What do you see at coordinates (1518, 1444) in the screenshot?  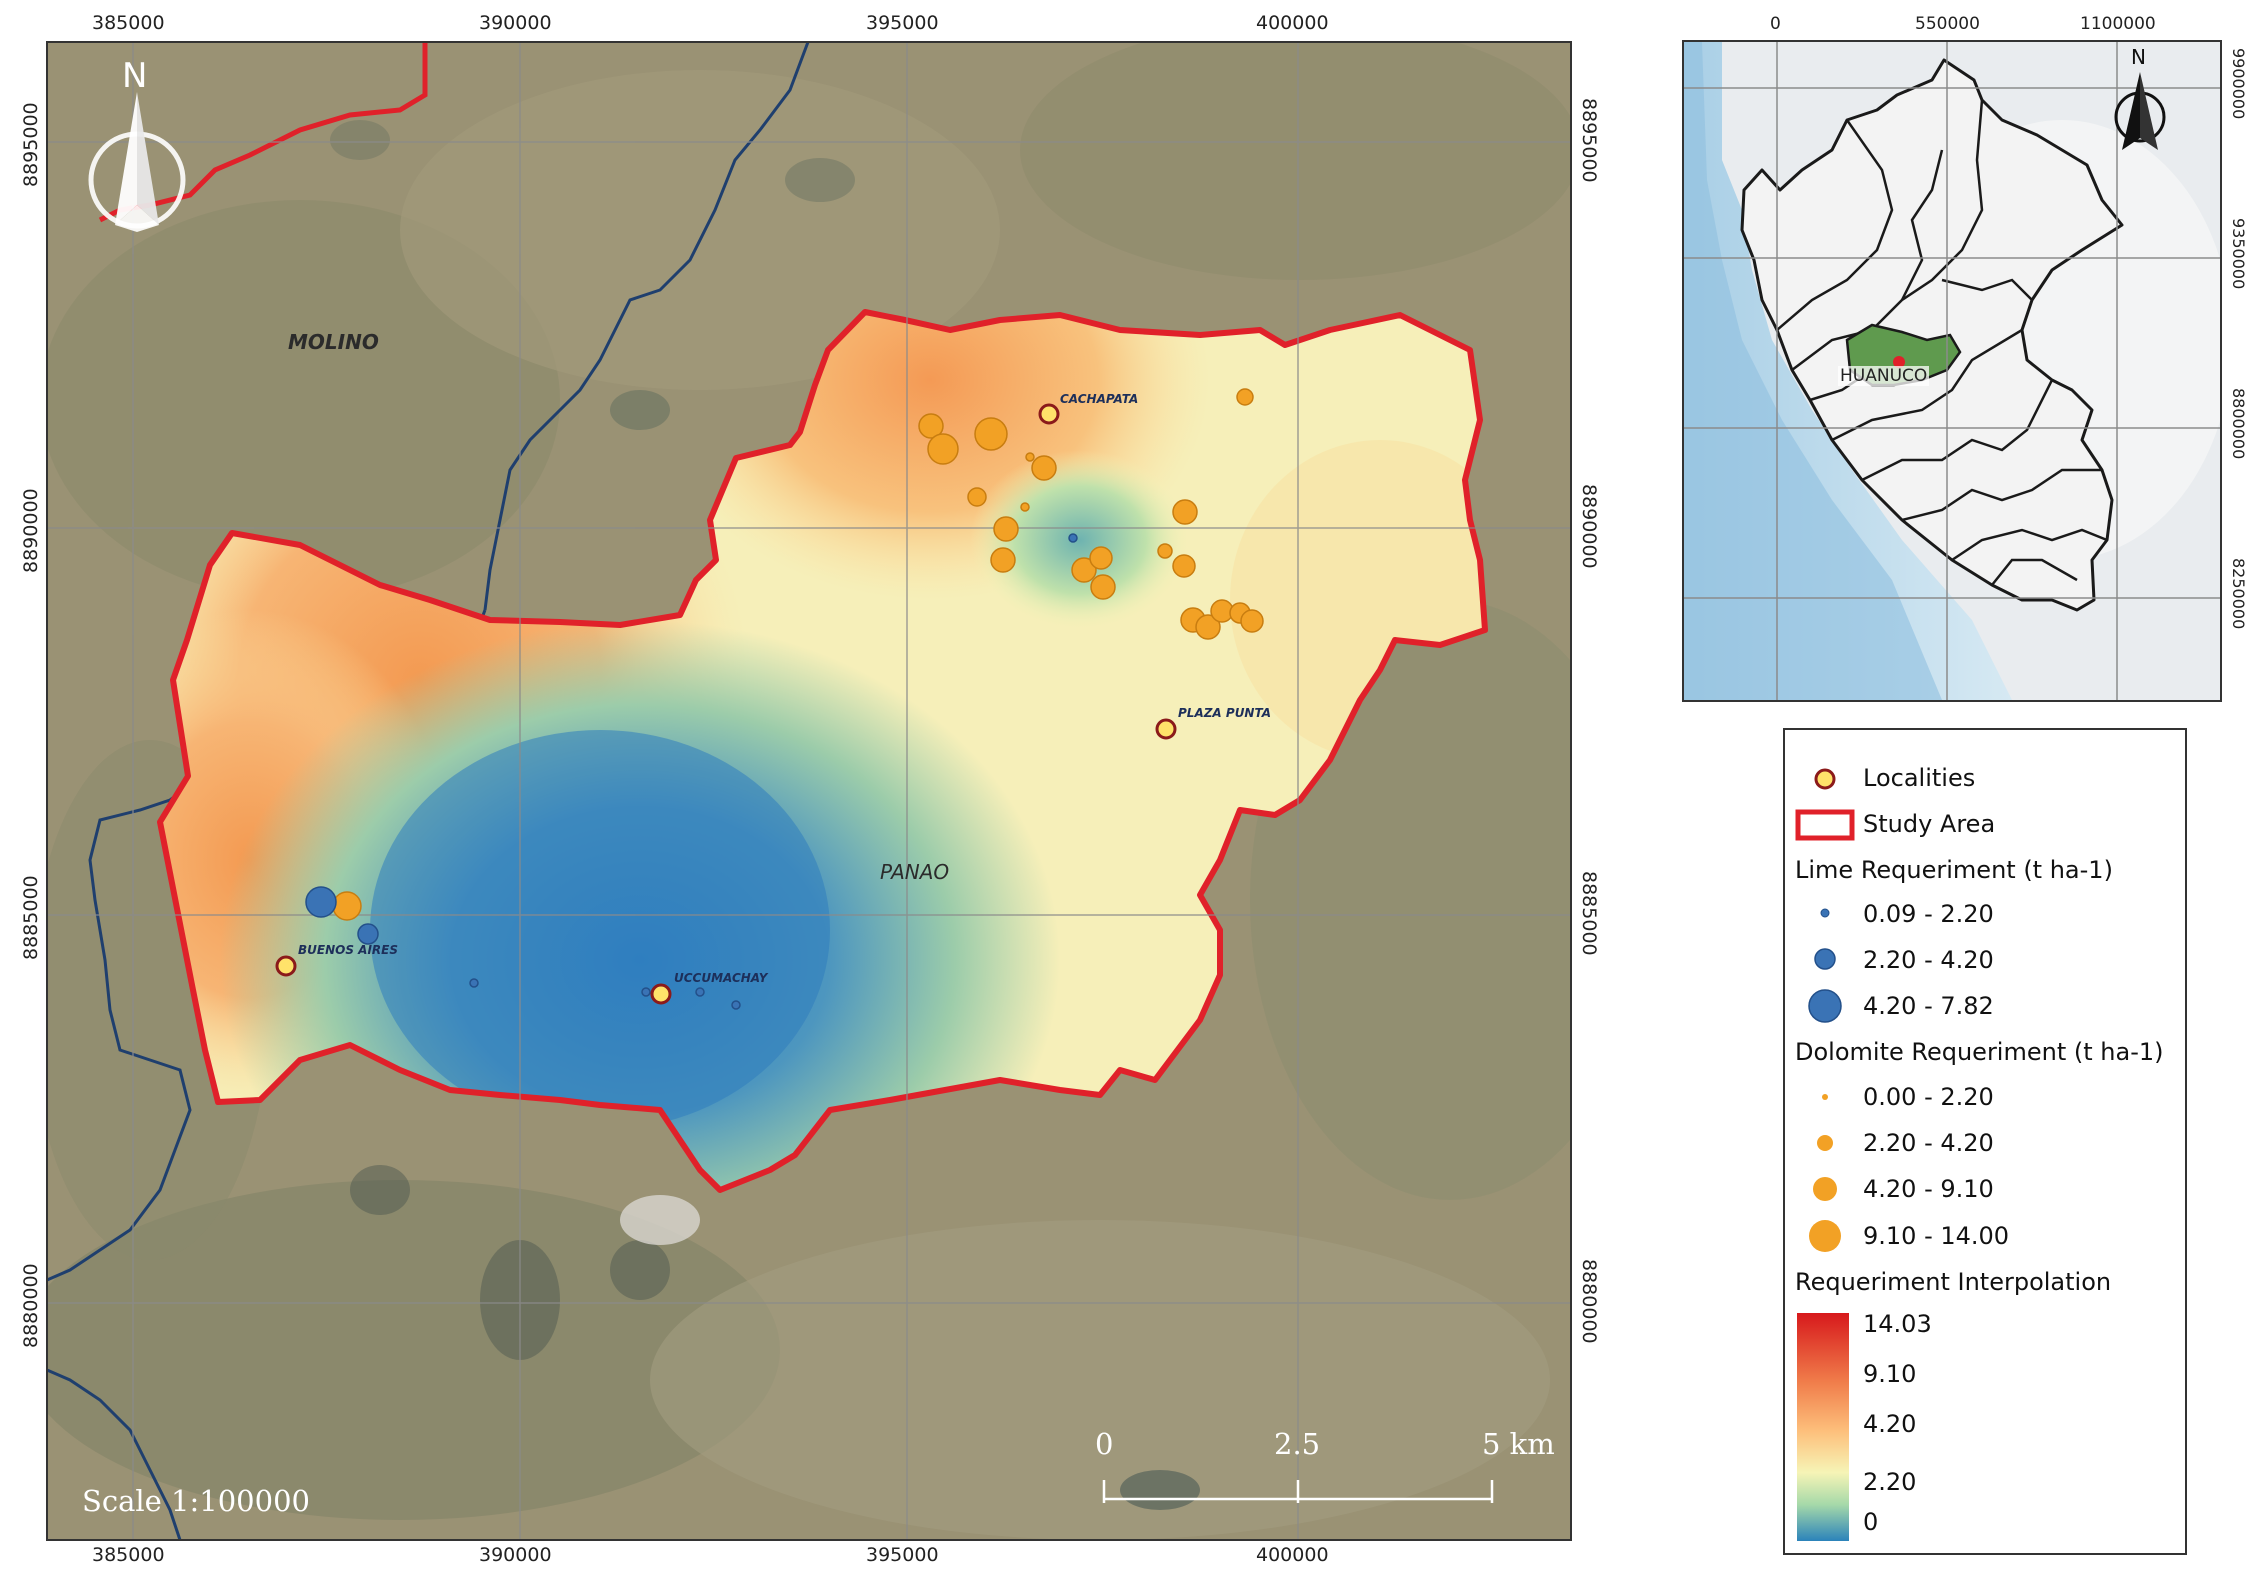 I see `scale-label-end: 5 km` at bounding box center [1518, 1444].